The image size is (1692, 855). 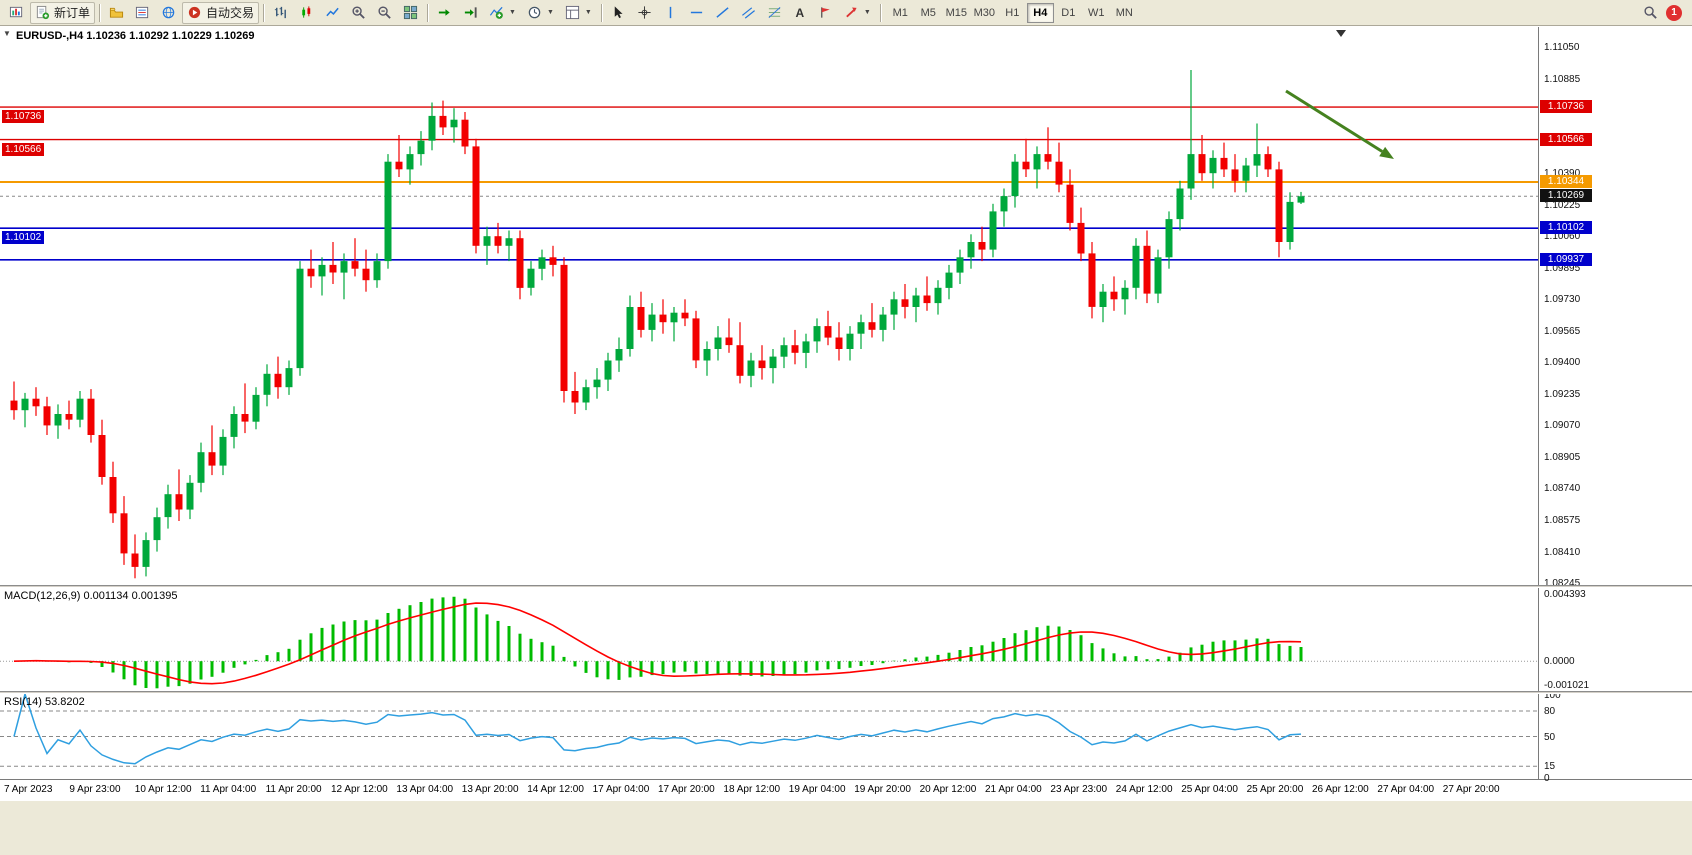 I want to click on time-axis-label: 11 Apr 04:00, so click(x=228, y=789).